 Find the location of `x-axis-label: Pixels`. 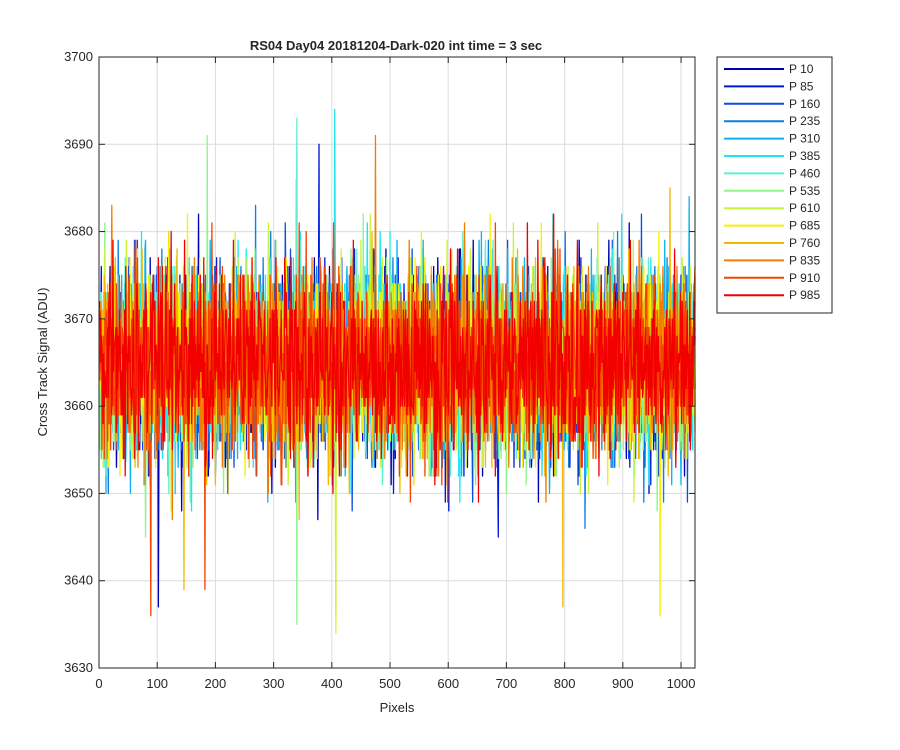

x-axis-label: Pixels is located at coordinates (397, 707).